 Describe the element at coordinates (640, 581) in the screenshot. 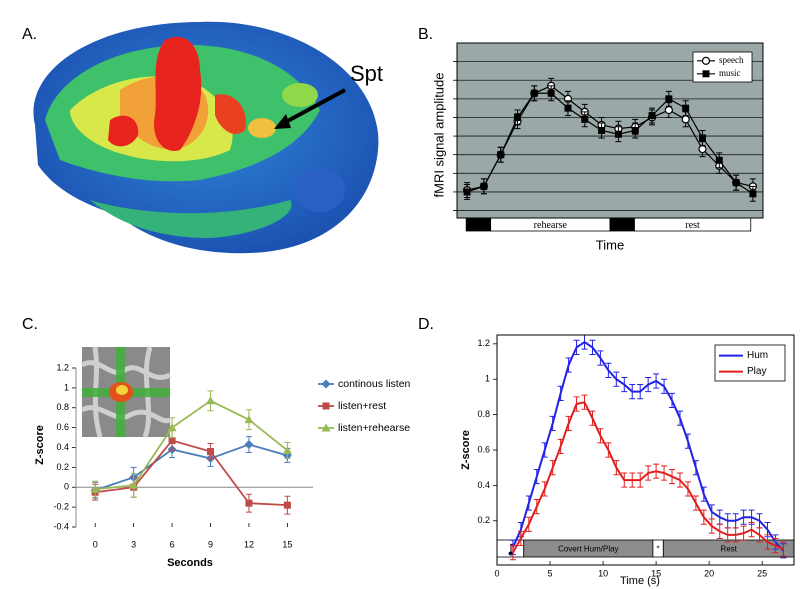

I see `x-axis-label: Time (s)` at that location.